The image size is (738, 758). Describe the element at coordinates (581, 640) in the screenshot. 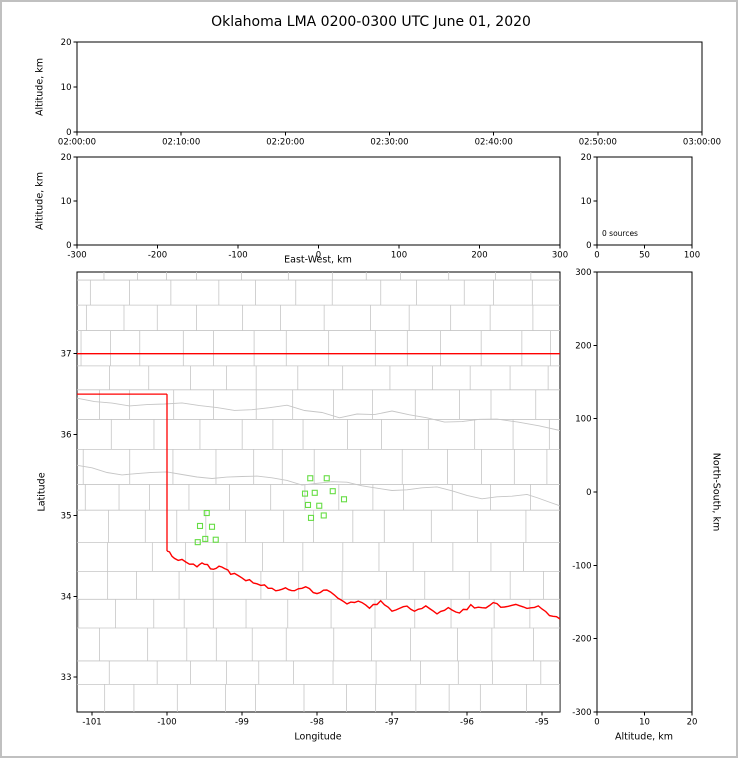

I see `y-tick-label: -200` at that location.